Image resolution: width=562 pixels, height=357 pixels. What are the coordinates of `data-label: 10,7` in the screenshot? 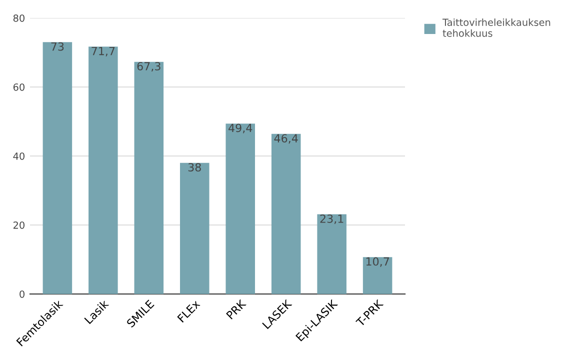 It's located at (377, 262).